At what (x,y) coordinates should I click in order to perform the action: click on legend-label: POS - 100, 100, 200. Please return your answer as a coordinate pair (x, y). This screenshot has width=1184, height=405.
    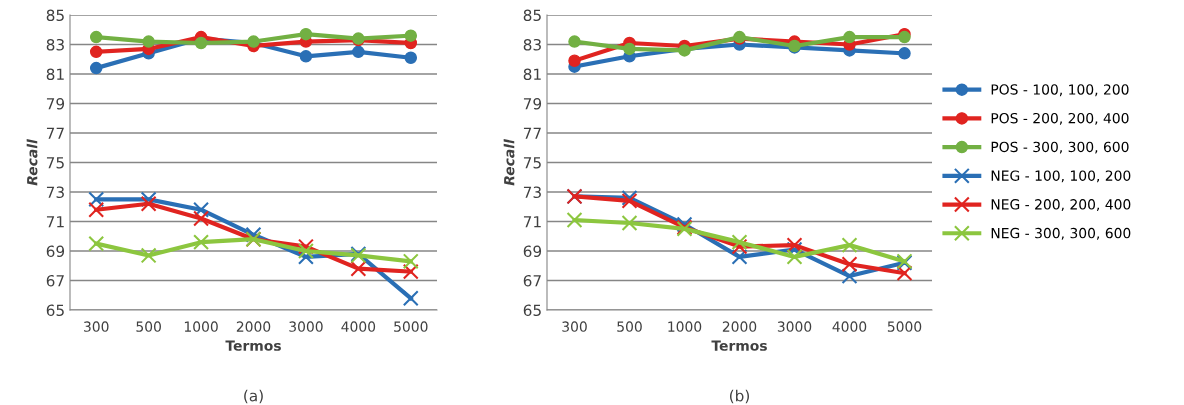
    Looking at the image, I should click on (1060, 90).